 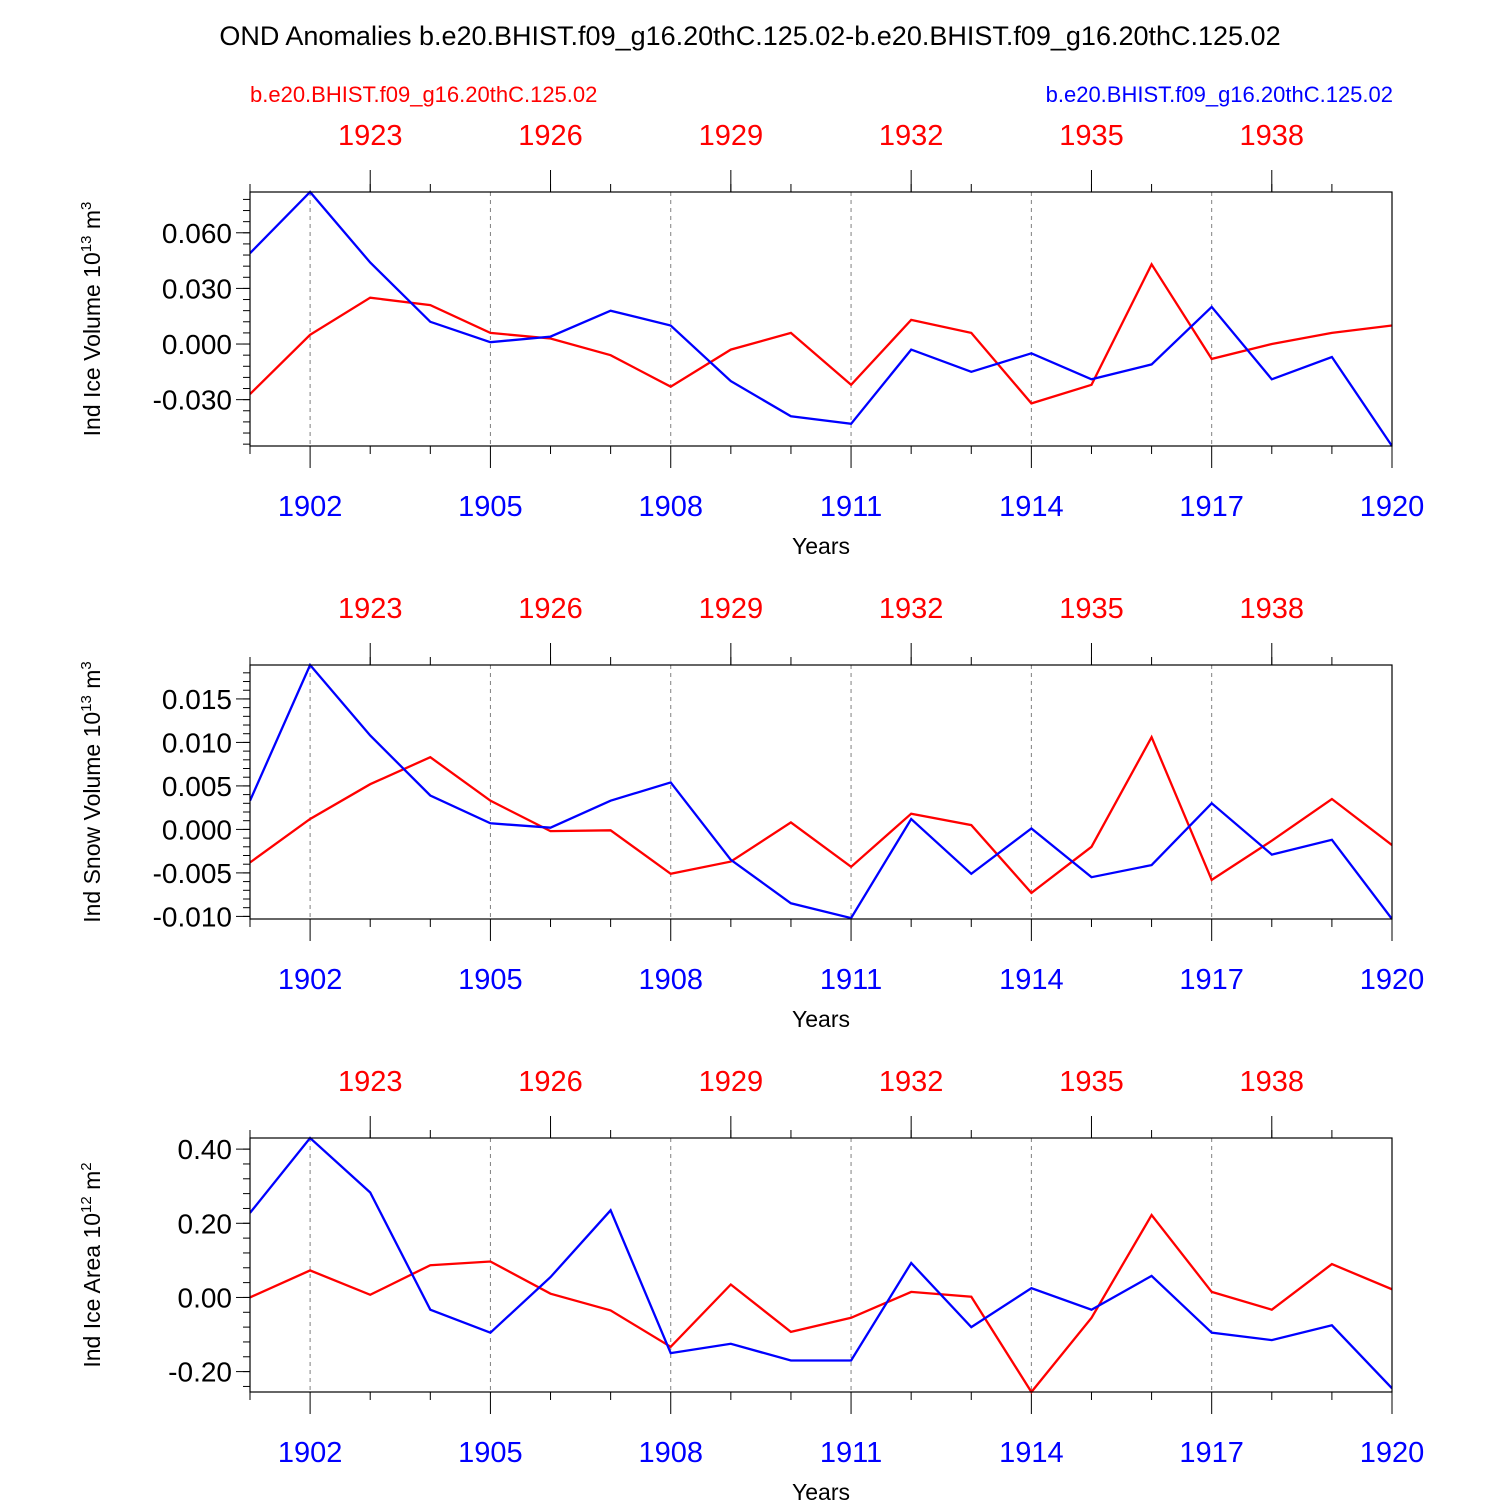 I want to click on y-tick-label: 0.010, so click(x=197, y=742).